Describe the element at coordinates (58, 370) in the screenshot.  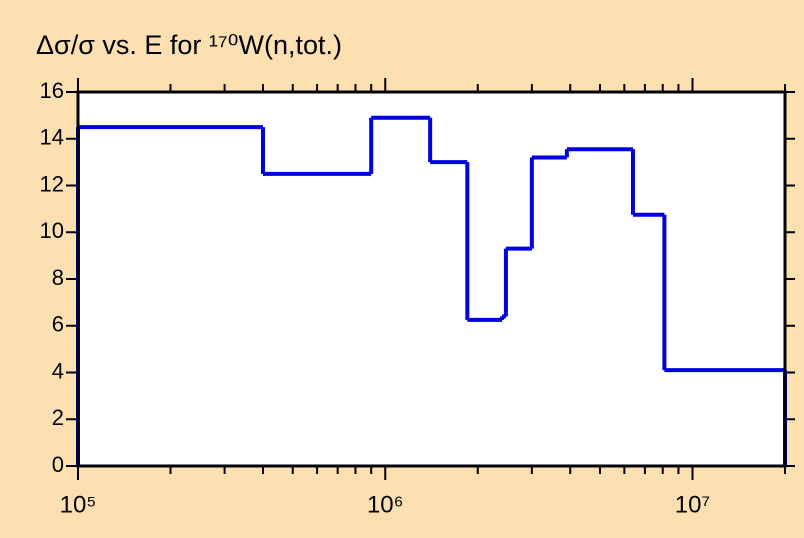
I see `y-tick-label: 4` at that location.